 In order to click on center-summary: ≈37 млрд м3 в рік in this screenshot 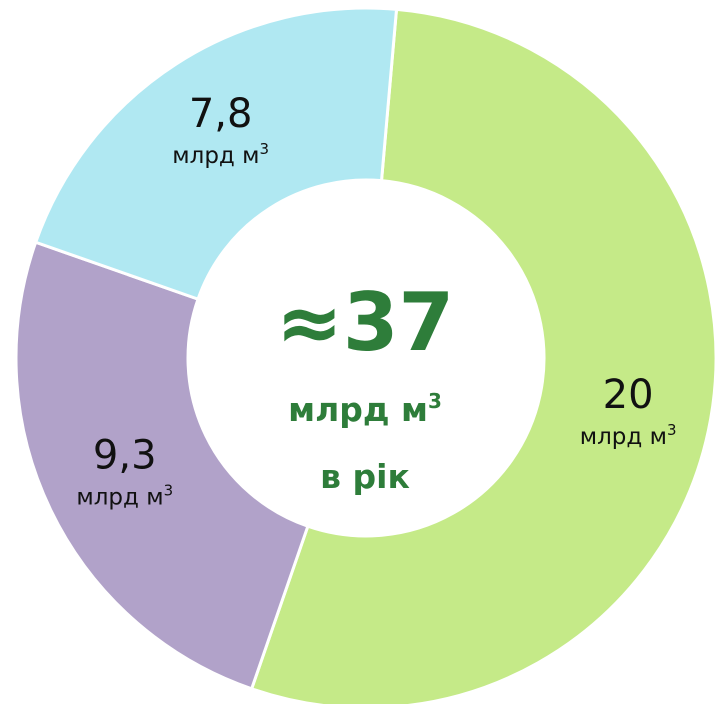, I will do `click(365, 386)`.